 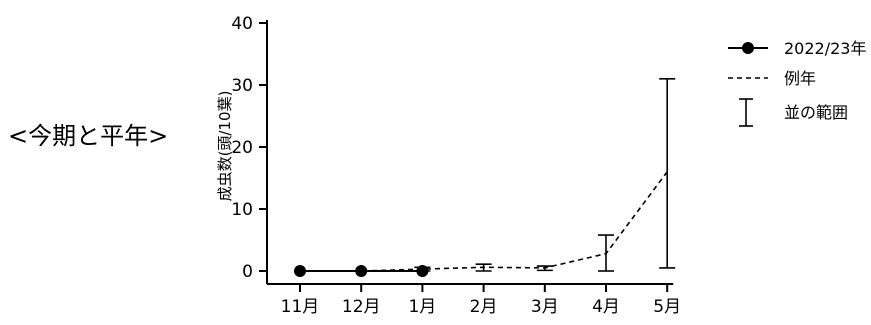 What do you see at coordinates (667, 173) in the screenshot?
I see `range-bar` at bounding box center [667, 173].